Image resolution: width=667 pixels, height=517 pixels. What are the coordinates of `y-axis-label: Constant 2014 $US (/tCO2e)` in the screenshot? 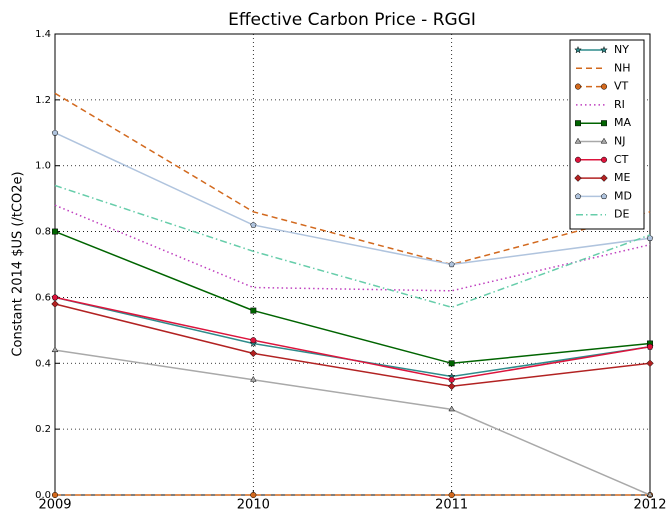 It's located at (18, 263).